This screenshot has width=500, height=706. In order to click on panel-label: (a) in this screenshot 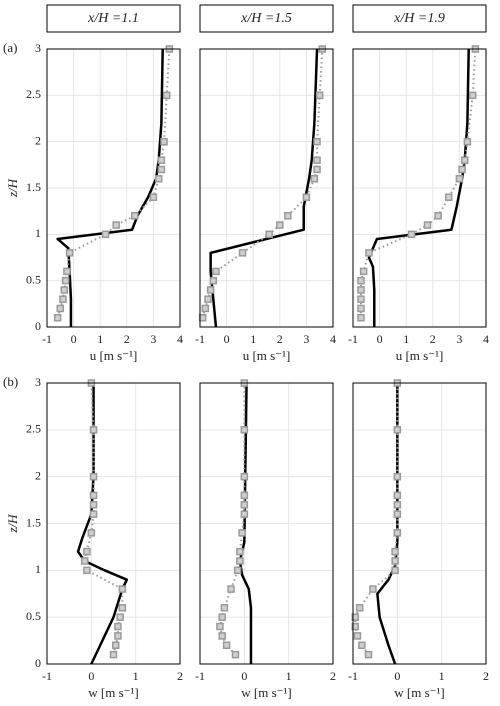, I will do `click(10, 47)`.